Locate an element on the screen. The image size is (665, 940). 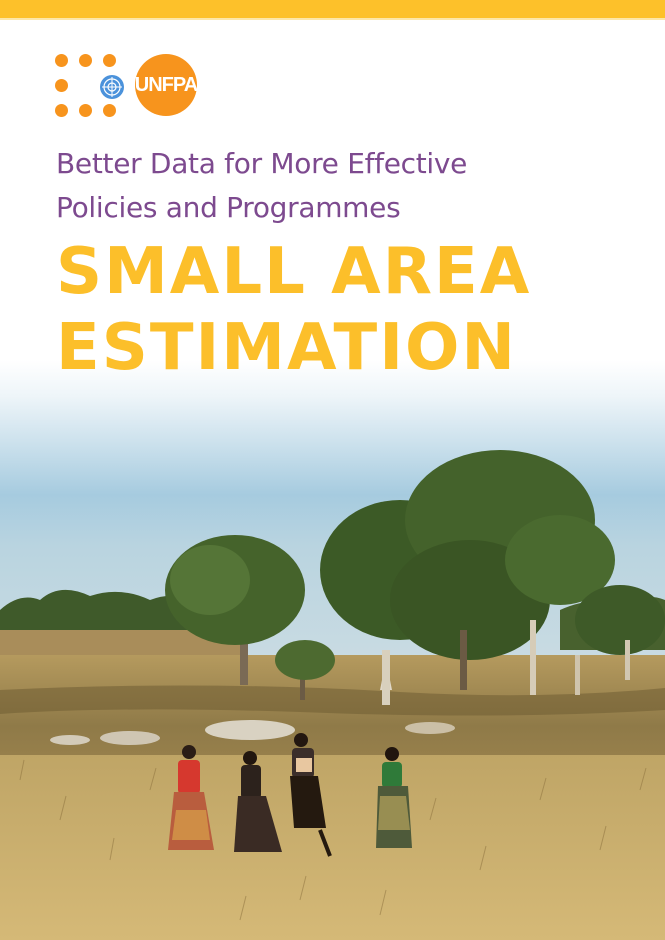
logo-dots is located at coordinates (90, 86).